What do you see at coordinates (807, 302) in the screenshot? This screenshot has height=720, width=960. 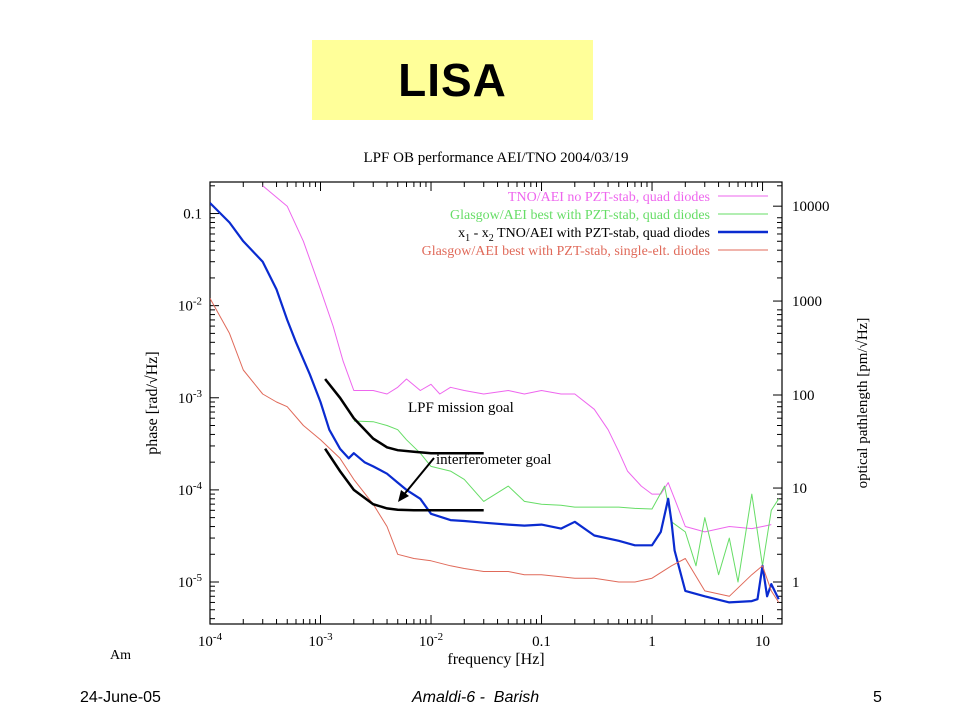 I see `y2-tick-label: 1000` at bounding box center [807, 302].